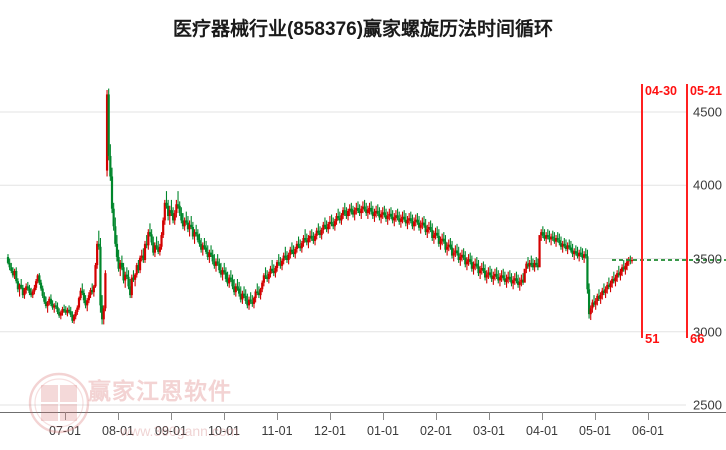  I want to click on x-axis-tick-label: 03-01, so click(489, 431).